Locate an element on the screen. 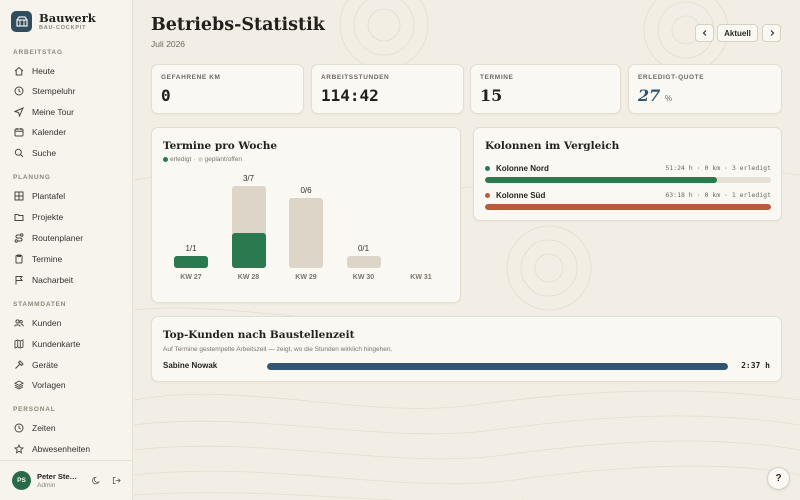 The height and width of the screenshot is (500, 800). kolonne-row: Kolonne Nord 51:24 h · 0 km · 3 erledigt is located at coordinates (628, 172).